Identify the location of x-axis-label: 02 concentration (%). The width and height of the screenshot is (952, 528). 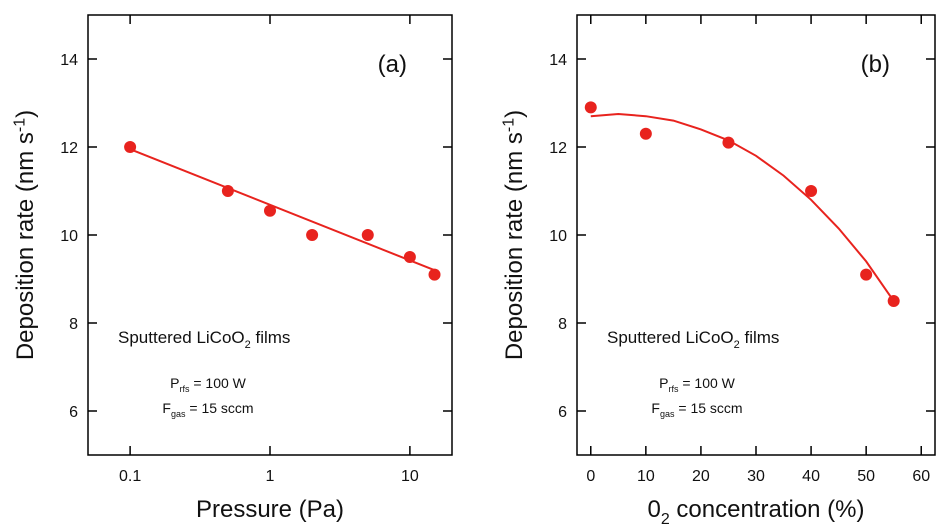
(755, 512).